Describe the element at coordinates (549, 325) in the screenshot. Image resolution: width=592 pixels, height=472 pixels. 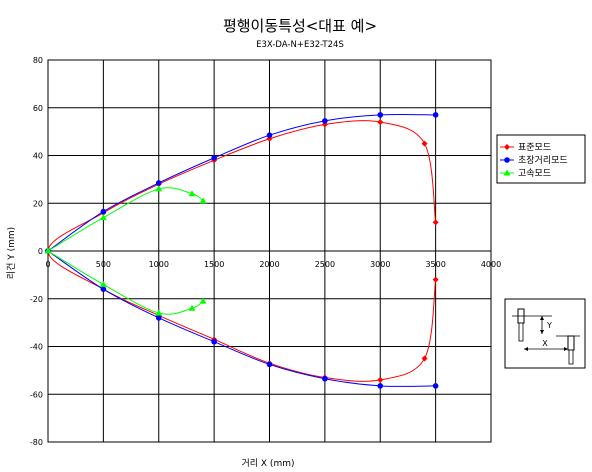
I see `diagram-y-label: Y` at that location.